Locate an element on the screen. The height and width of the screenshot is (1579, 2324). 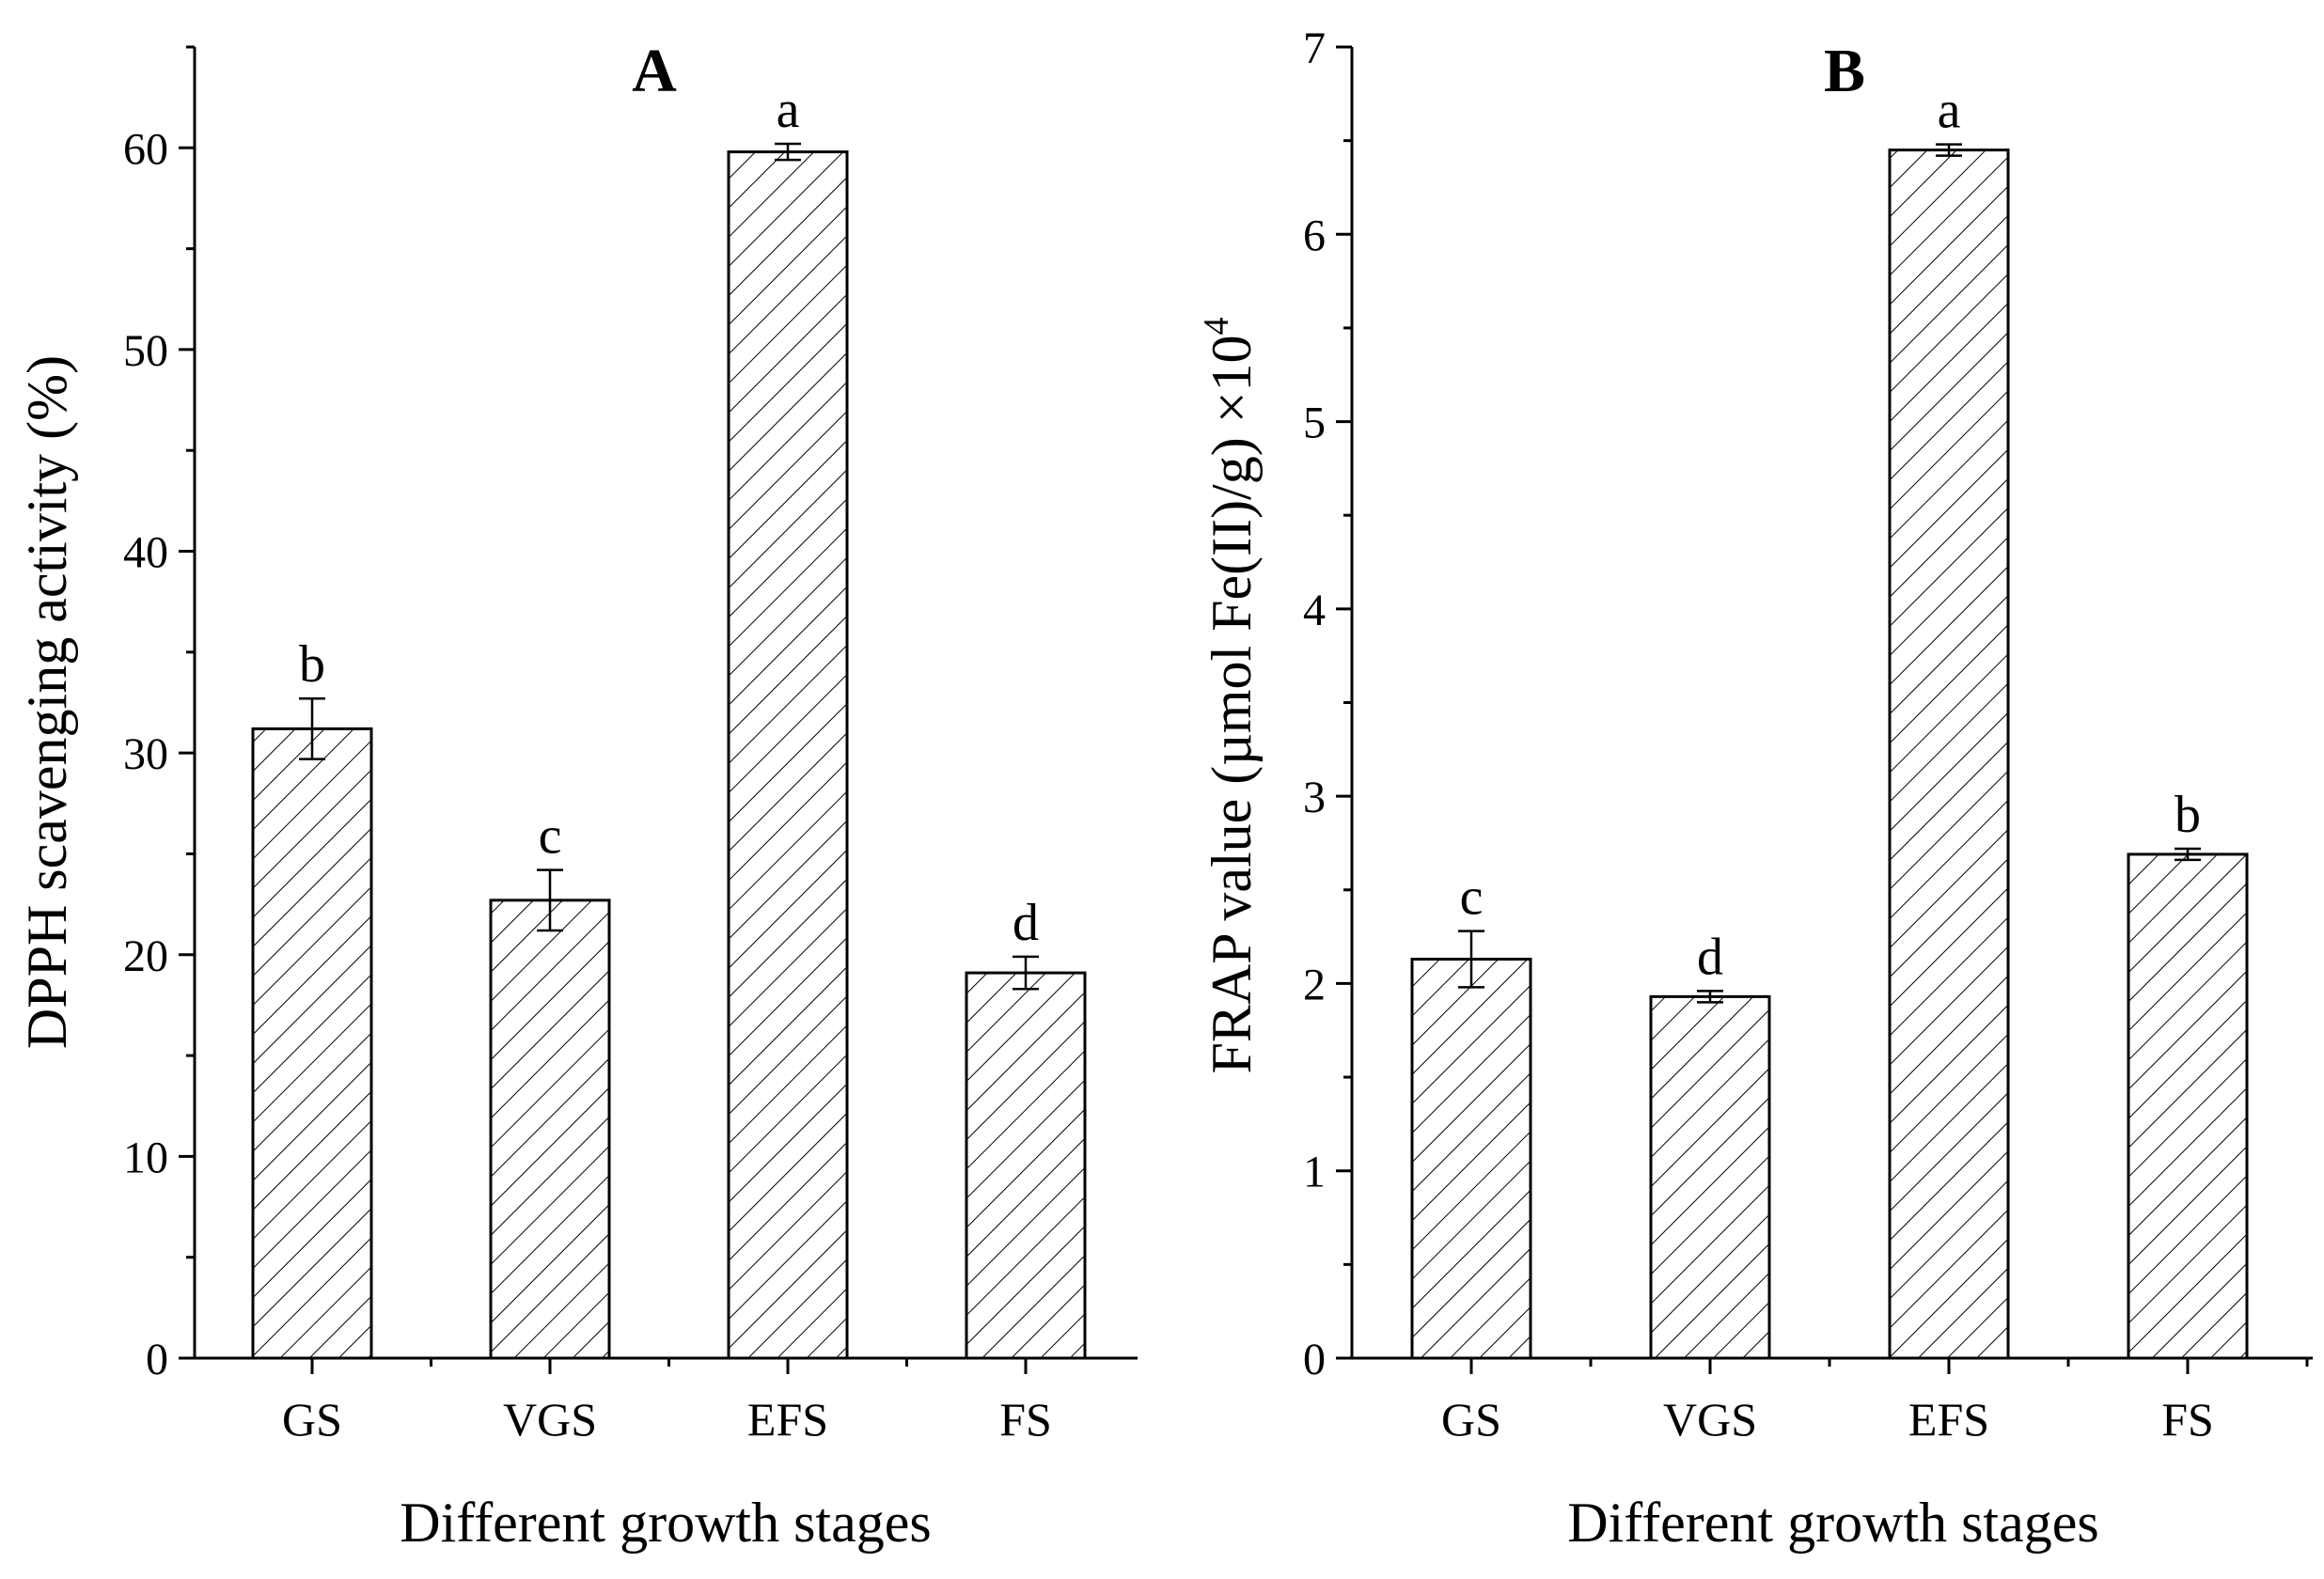
panel-b-significance-letter: d is located at coordinates (1710, 957).